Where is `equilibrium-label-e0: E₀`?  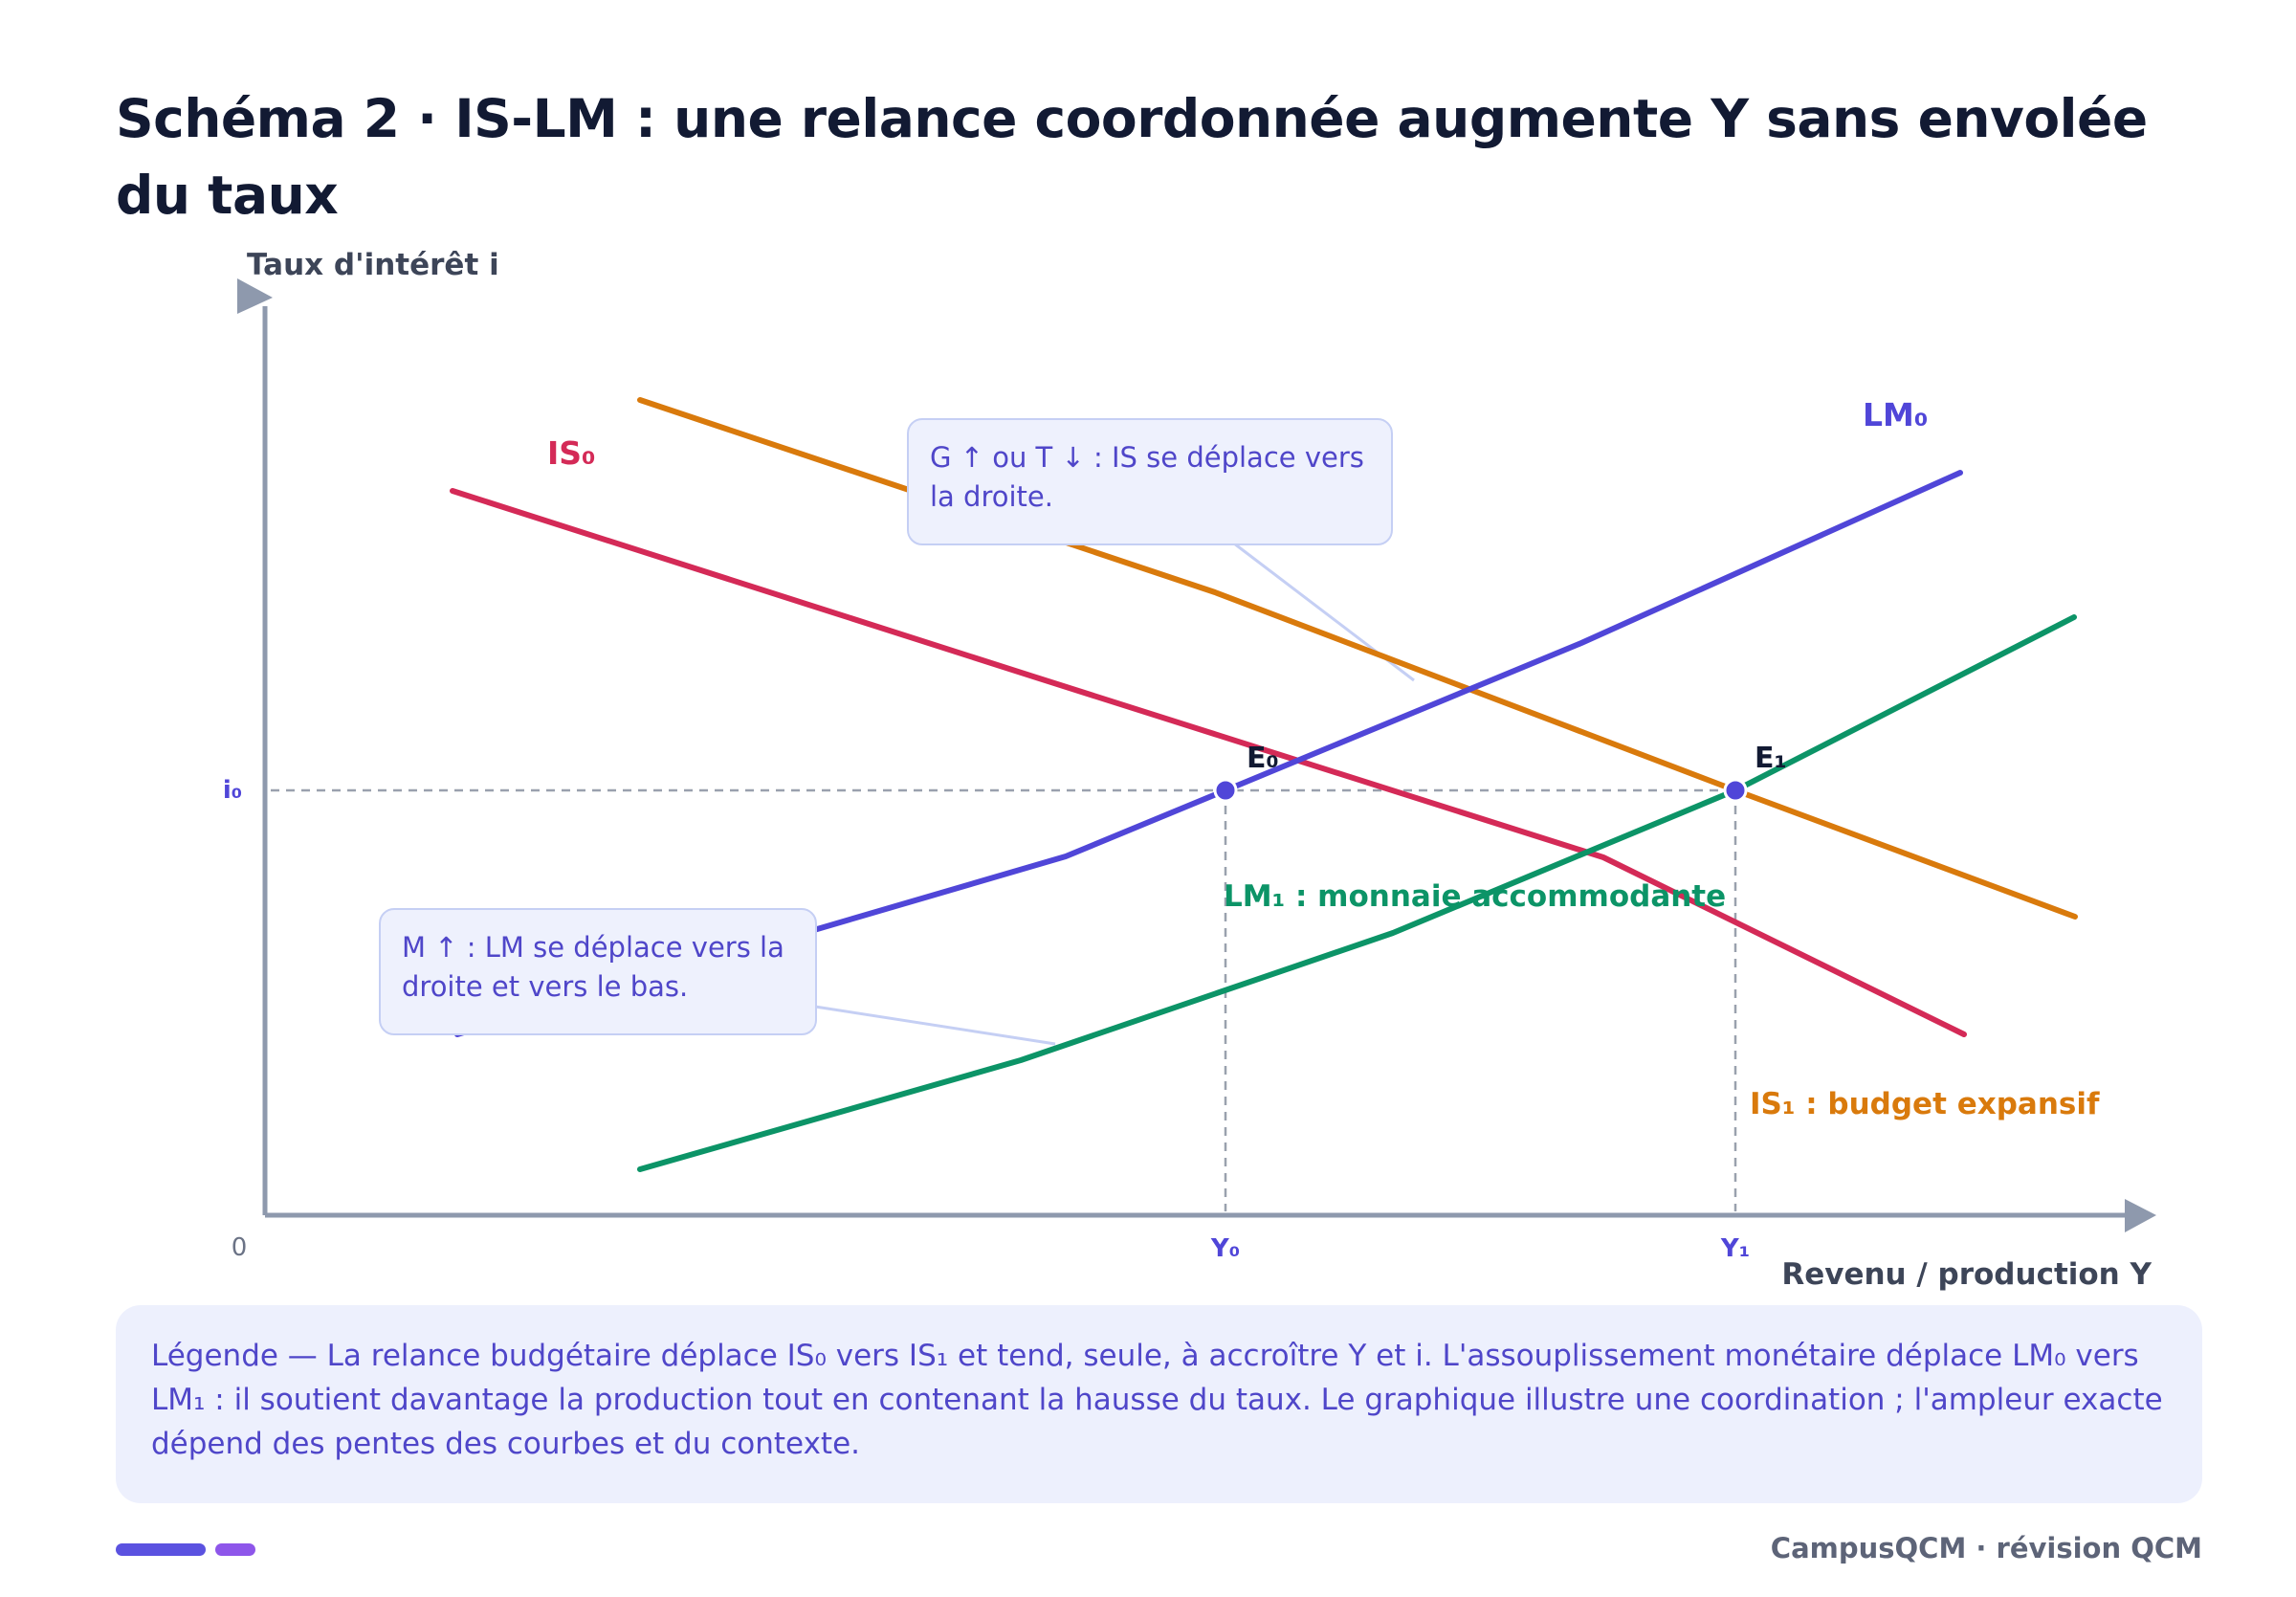 equilibrium-label-e0: E₀ is located at coordinates (1263, 758).